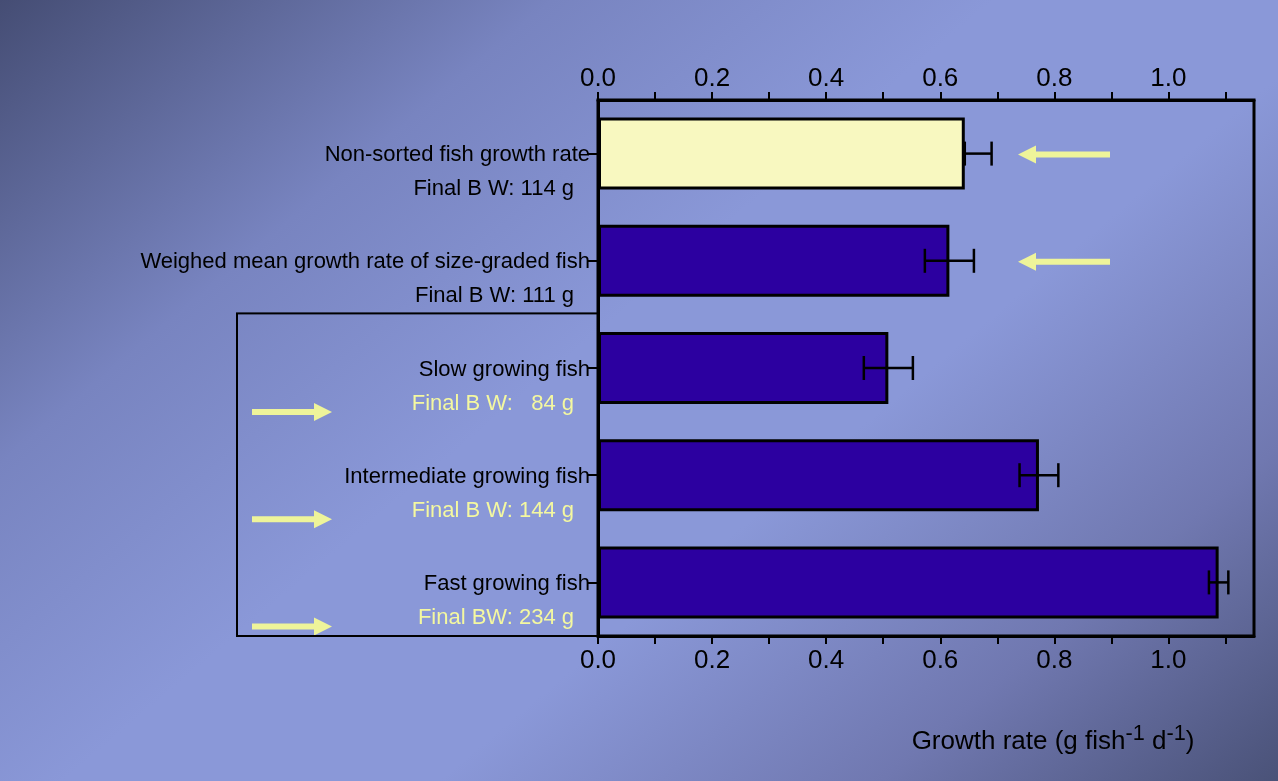 The image size is (1278, 781). What do you see at coordinates (826, 659) in the screenshot?
I see `x-tick-label: 0.4` at bounding box center [826, 659].